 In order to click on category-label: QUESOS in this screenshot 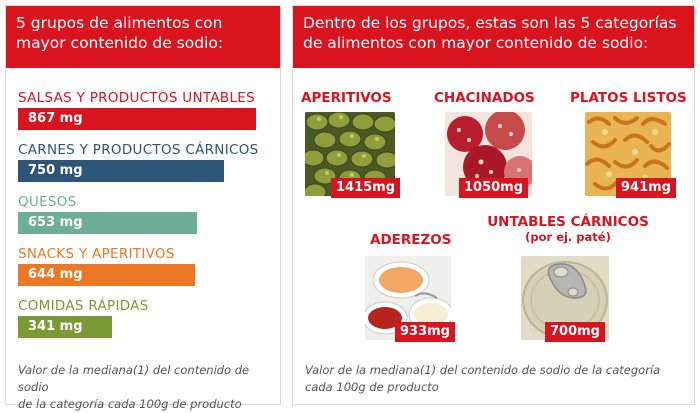, I will do `click(47, 202)`.